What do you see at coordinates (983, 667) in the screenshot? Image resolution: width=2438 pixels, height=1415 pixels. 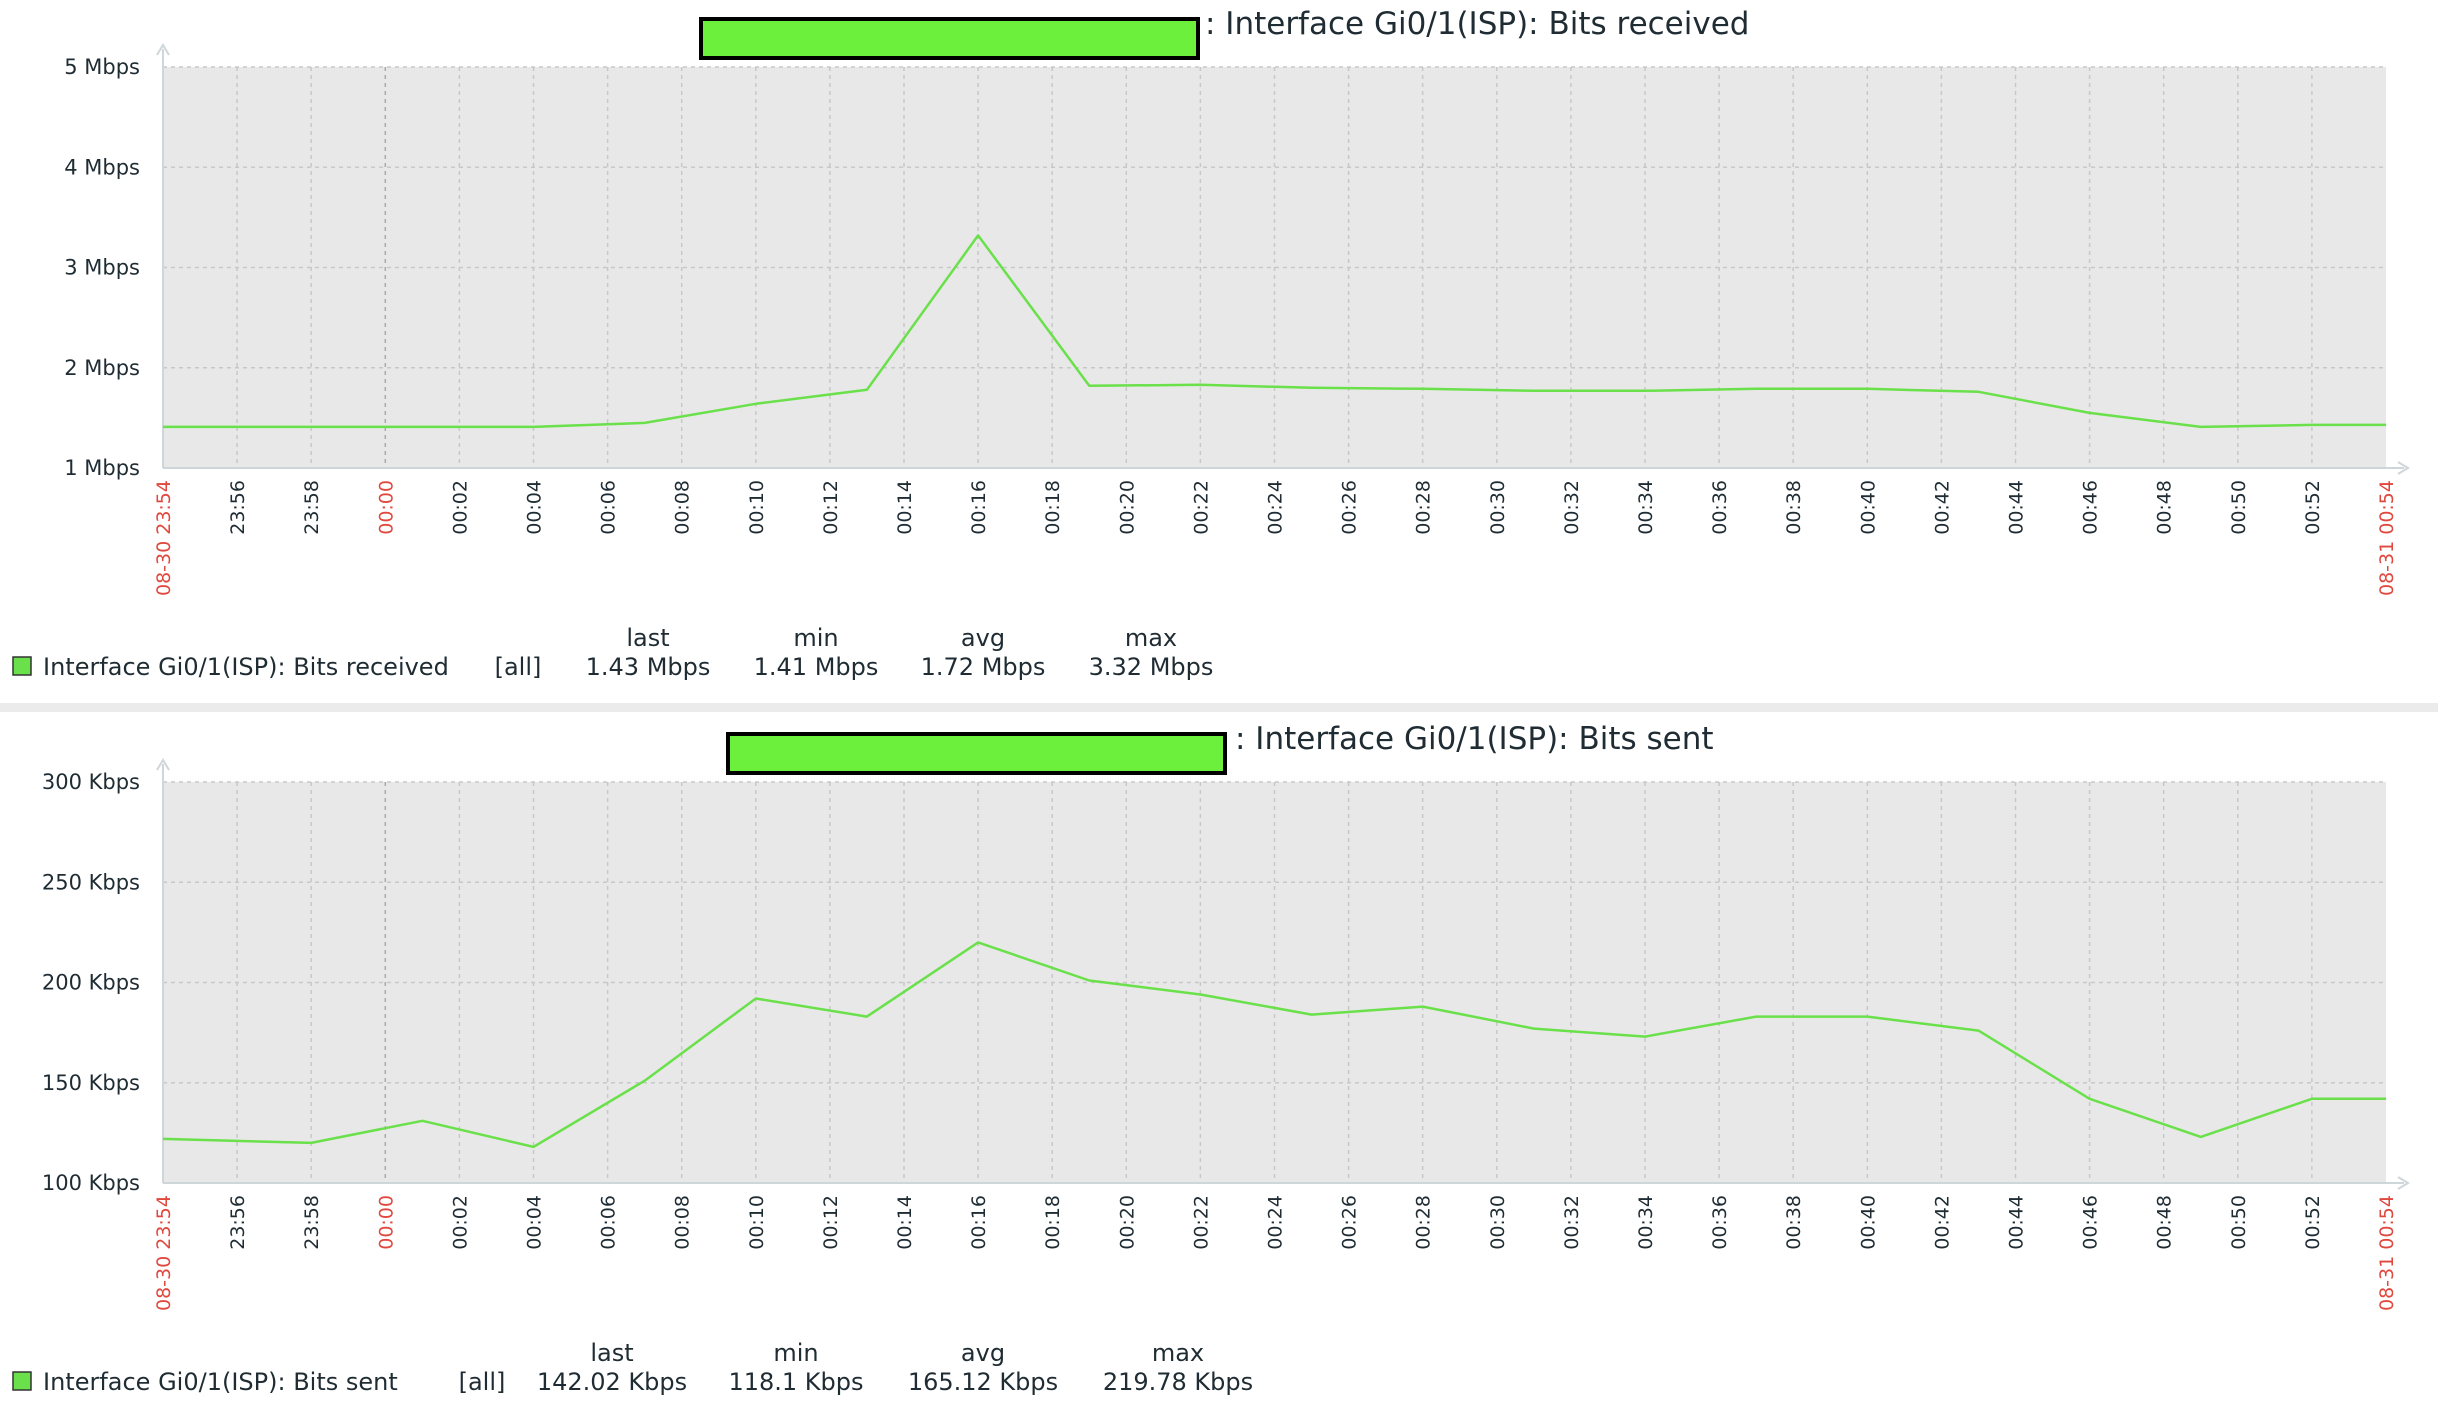 I see `legend-value-avg: 1.72 Mbps` at bounding box center [983, 667].